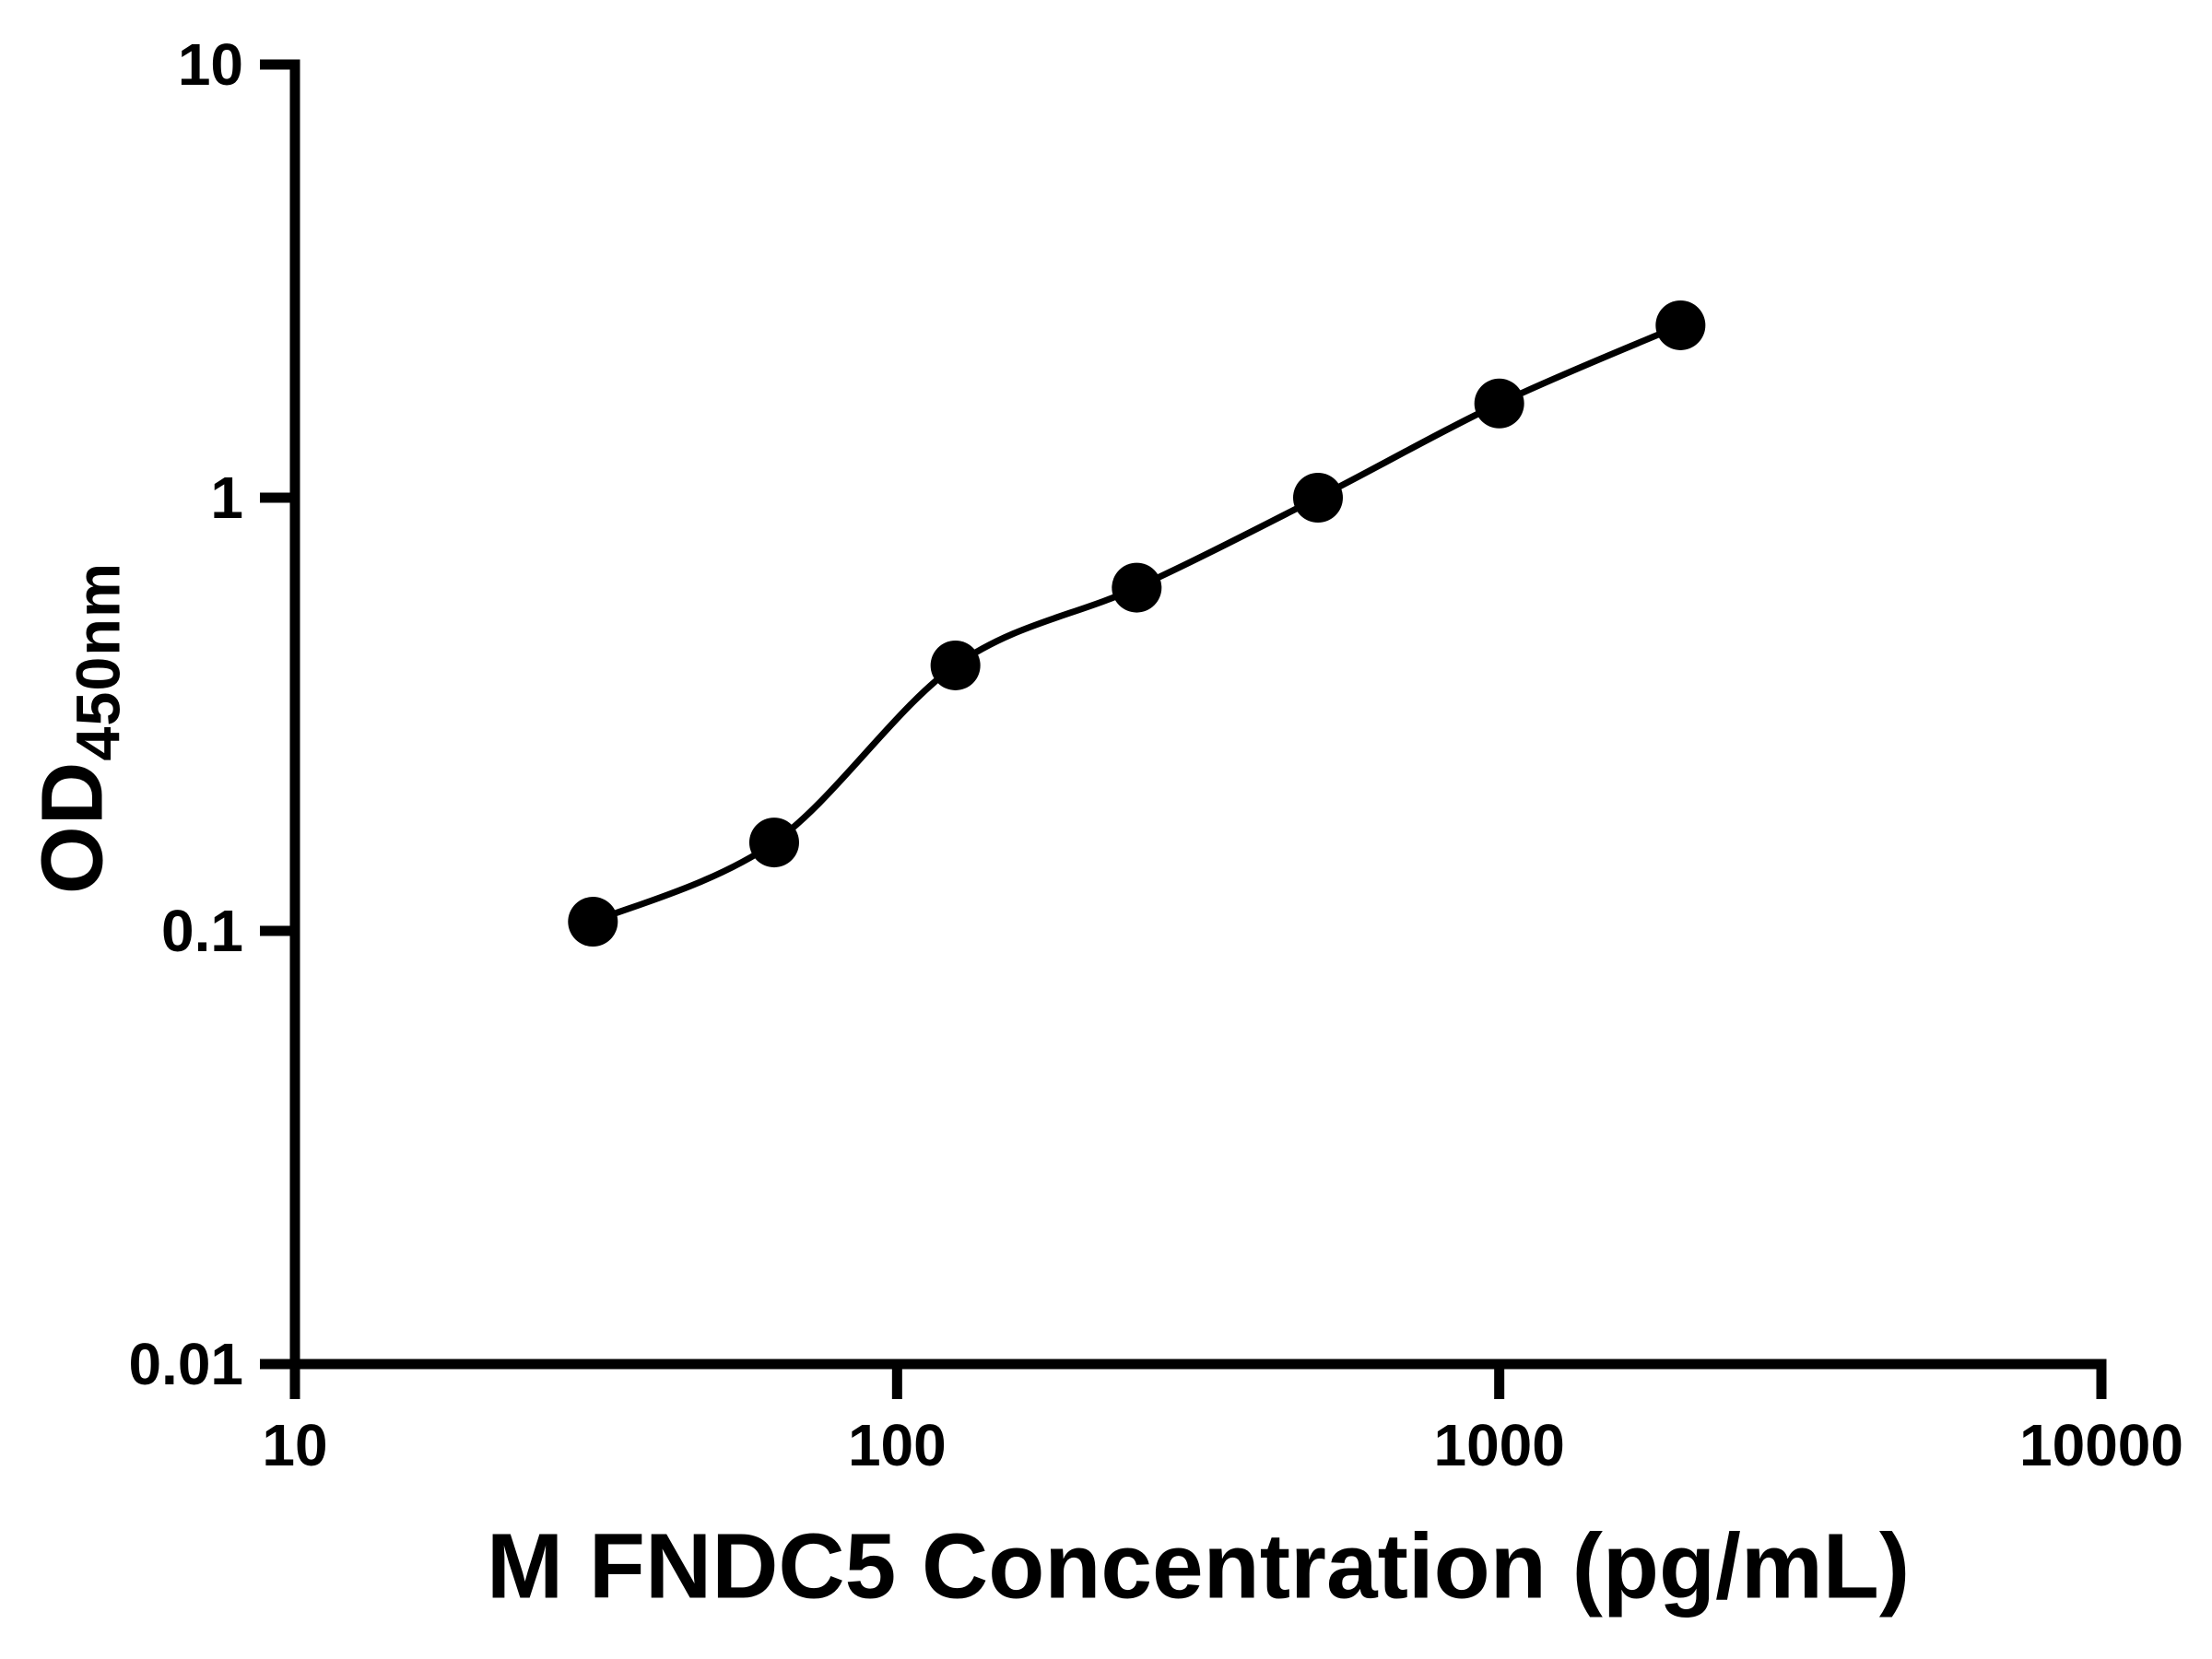  Describe the element at coordinates (210, 64) in the screenshot. I see `y-tick-label: 10` at that location.